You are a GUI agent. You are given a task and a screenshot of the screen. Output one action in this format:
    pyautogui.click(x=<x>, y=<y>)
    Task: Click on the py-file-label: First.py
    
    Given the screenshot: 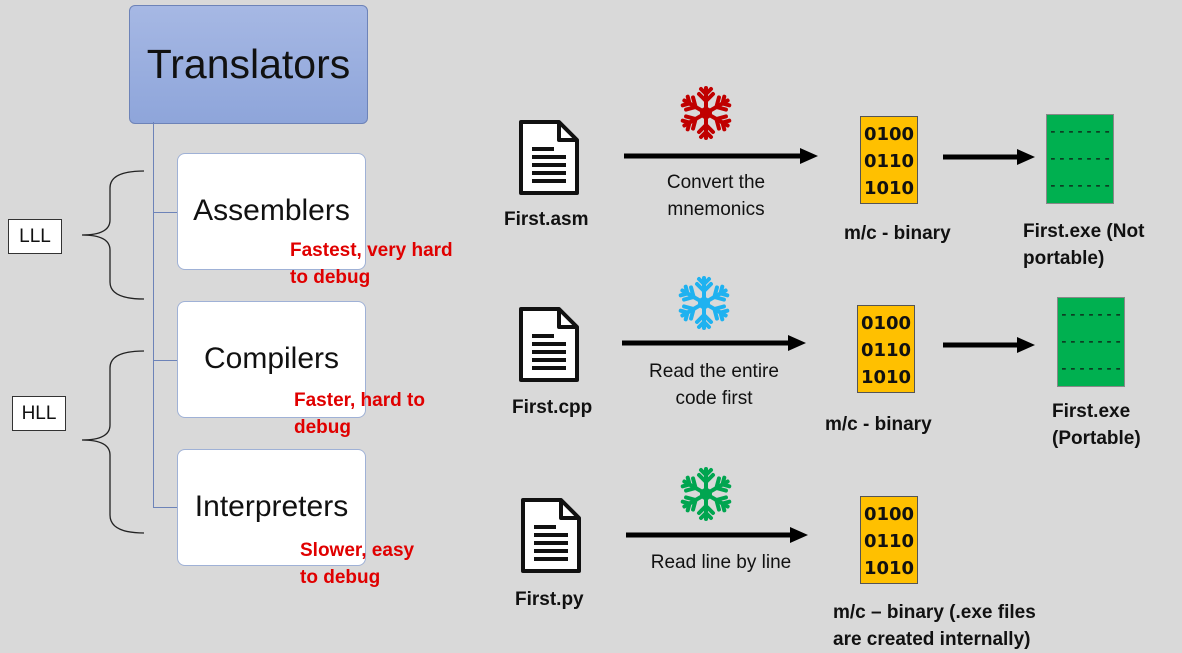 What is the action you would take?
    pyautogui.click(x=549, y=599)
    